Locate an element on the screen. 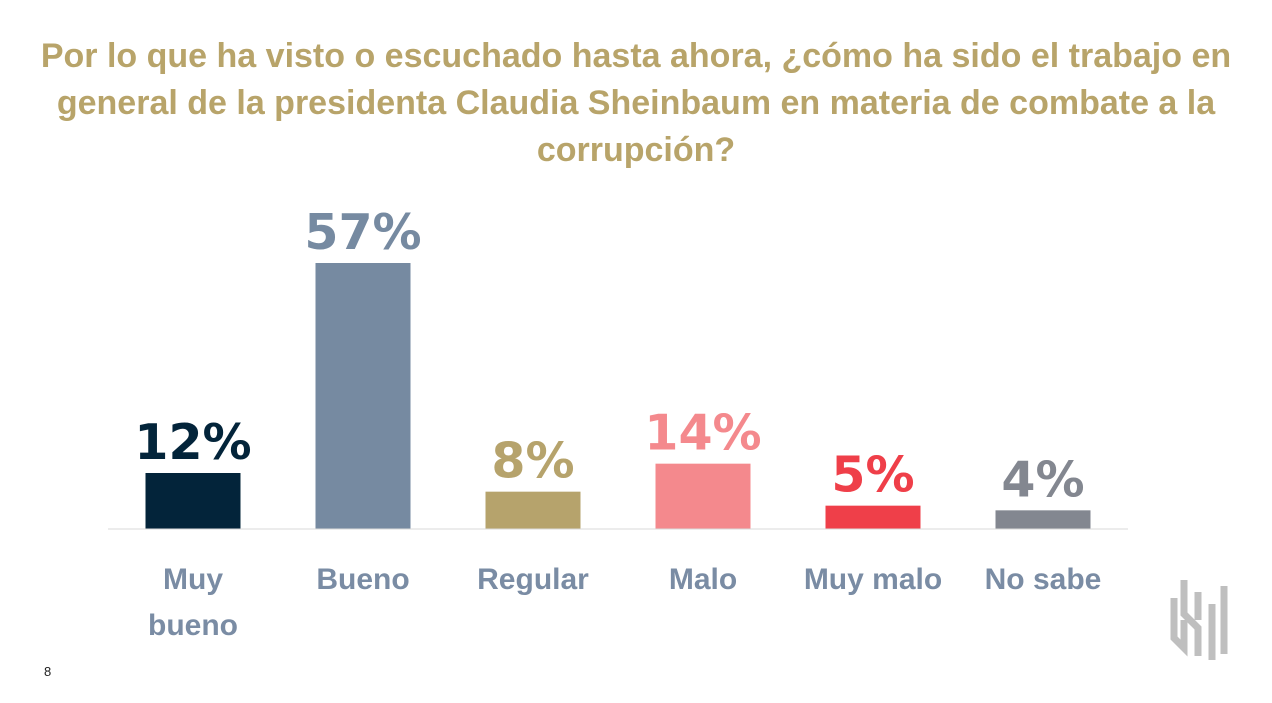 Image resolution: width=1272 pixels, height=703 pixels. category-label-malo: Malo is located at coordinates (703, 579).